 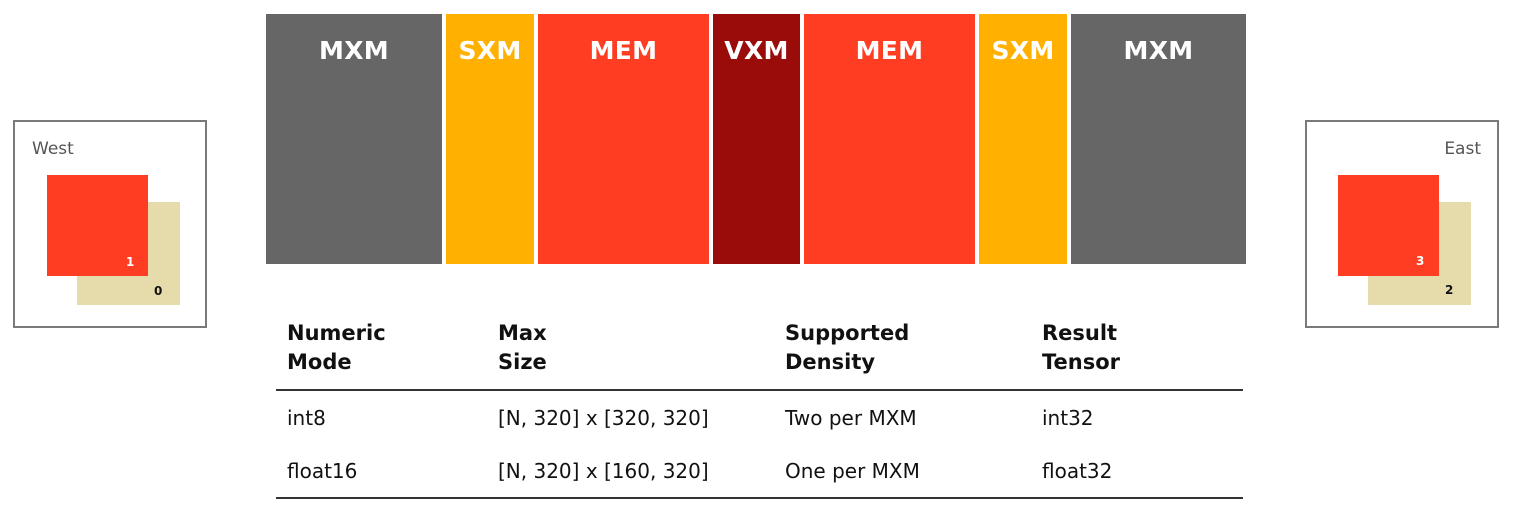 I want to click on cell-supported-density: One per MXM, so click(x=902, y=472).